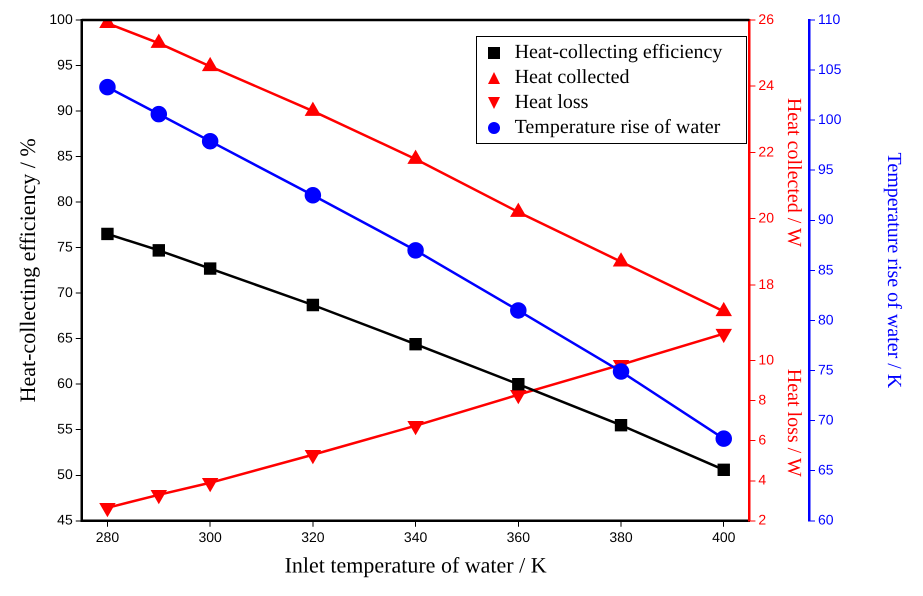 The height and width of the screenshot is (596, 923). What do you see at coordinates (830, 68) in the screenshot?
I see `y-tick-label: 105` at bounding box center [830, 68].